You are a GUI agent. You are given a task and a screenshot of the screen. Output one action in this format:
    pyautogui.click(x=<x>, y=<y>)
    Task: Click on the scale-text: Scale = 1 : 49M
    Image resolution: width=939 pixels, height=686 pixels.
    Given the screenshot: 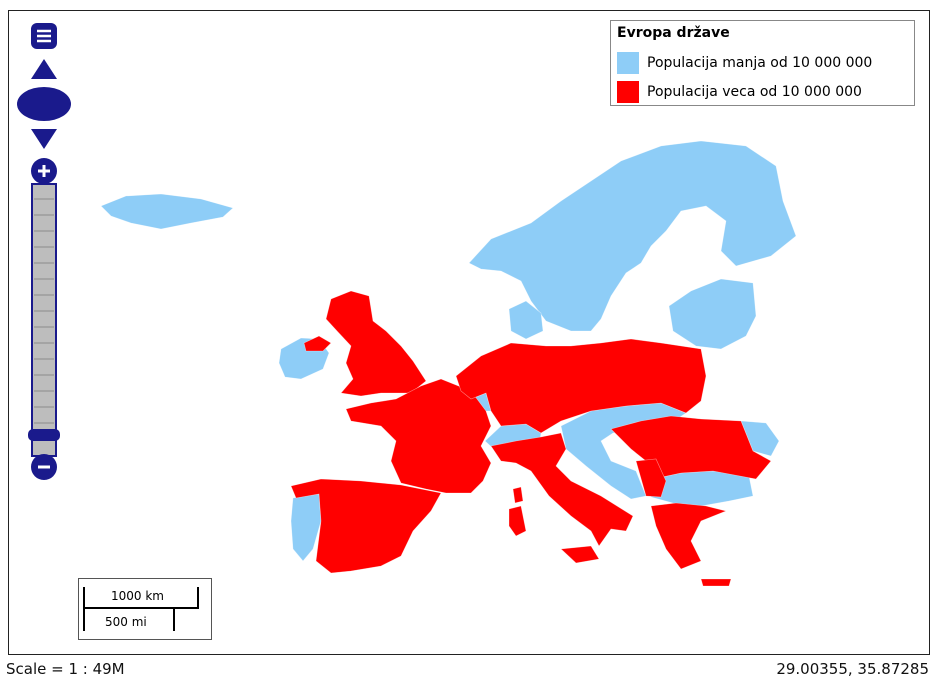 What is the action you would take?
    pyautogui.click(x=65, y=669)
    